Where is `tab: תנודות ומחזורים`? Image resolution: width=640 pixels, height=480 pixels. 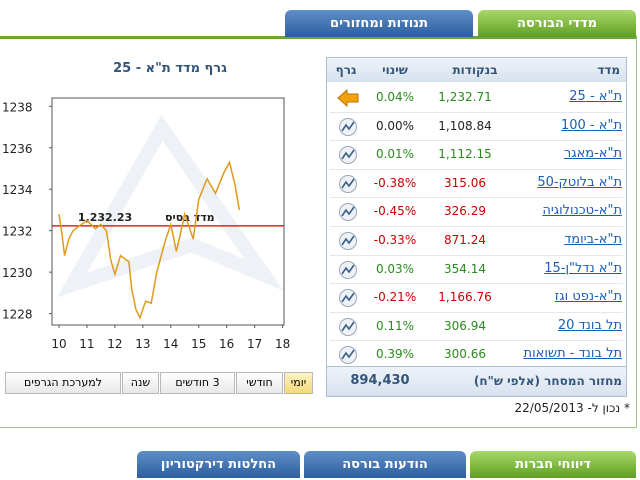
tab: תנודות ומחזורים is located at coordinates (379, 23).